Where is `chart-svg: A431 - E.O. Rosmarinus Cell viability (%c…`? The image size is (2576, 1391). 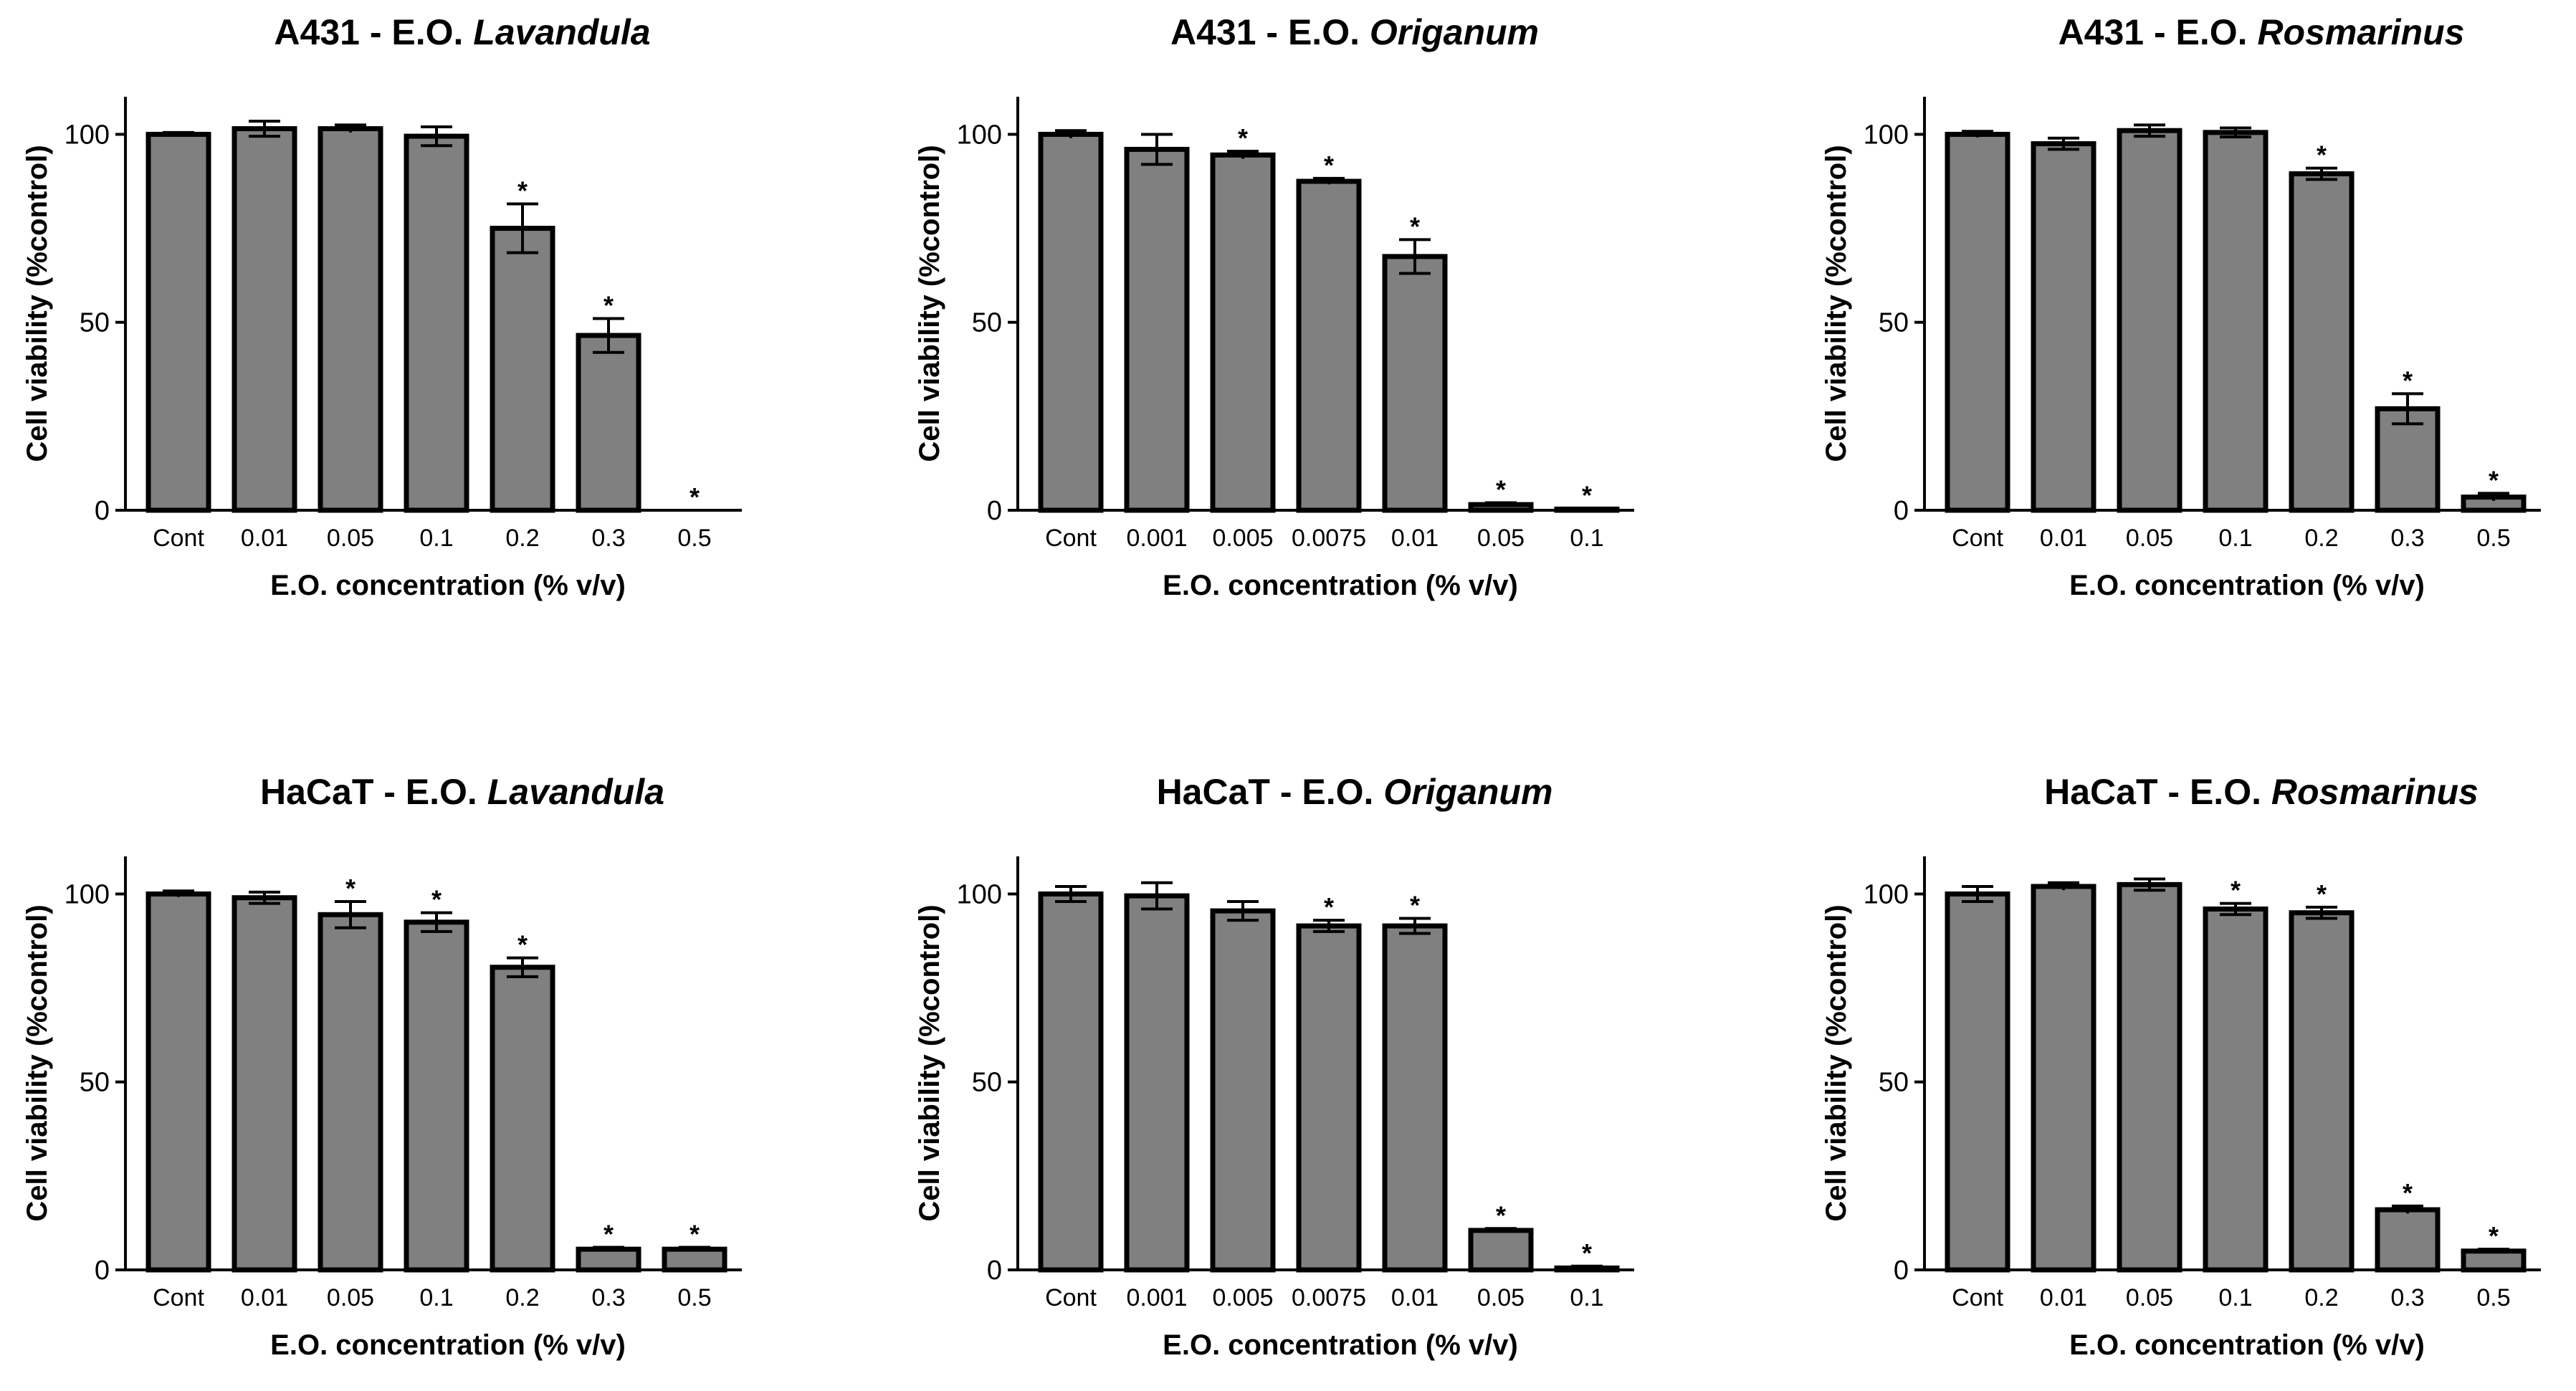 chart-svg: A431 - E.O. Rosmarinus Cell viability (%c… is located at coordinates (2181, 306).